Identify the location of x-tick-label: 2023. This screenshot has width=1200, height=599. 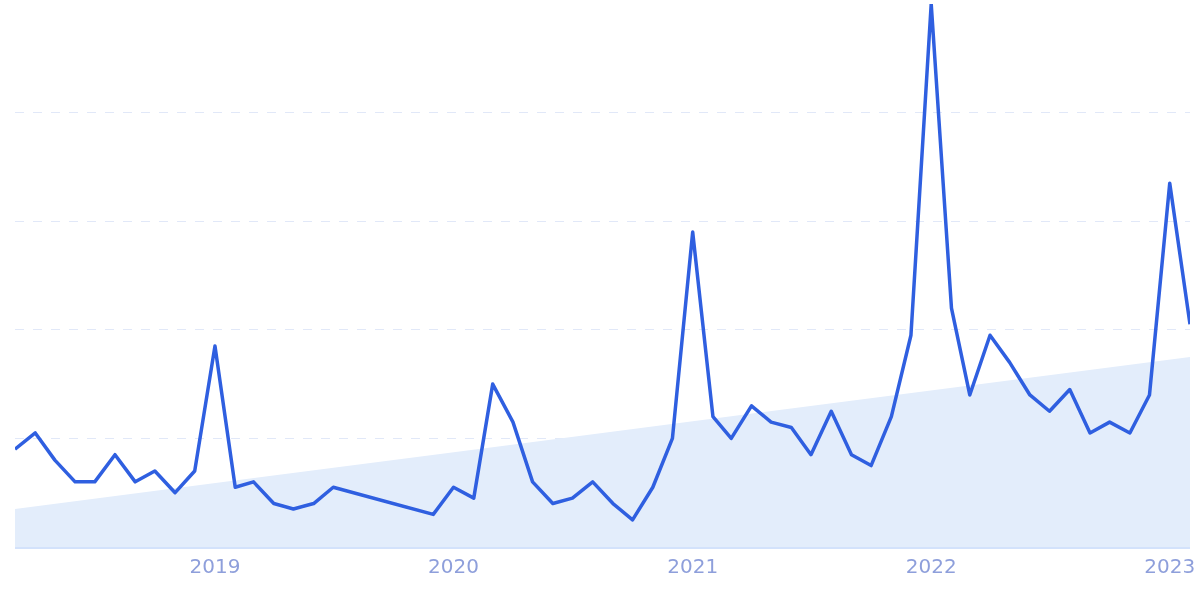
(1170, 565).